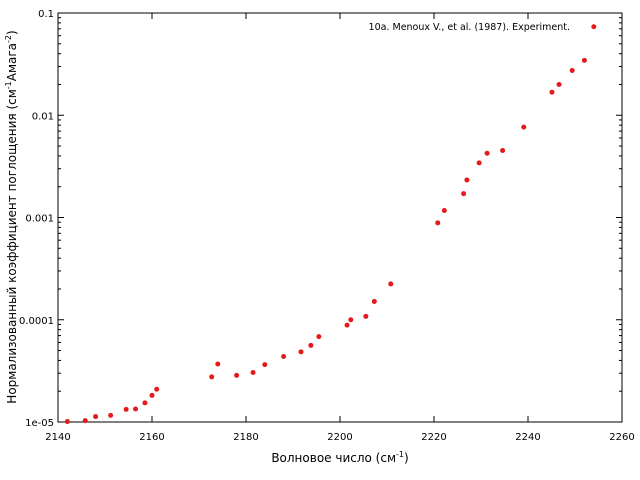 This screenshot has height=480, width=640. What do you see at coordinates (151, 437) in the screenshot?
I see `x-tick-label: 2160` at bounding box center [151, 437].